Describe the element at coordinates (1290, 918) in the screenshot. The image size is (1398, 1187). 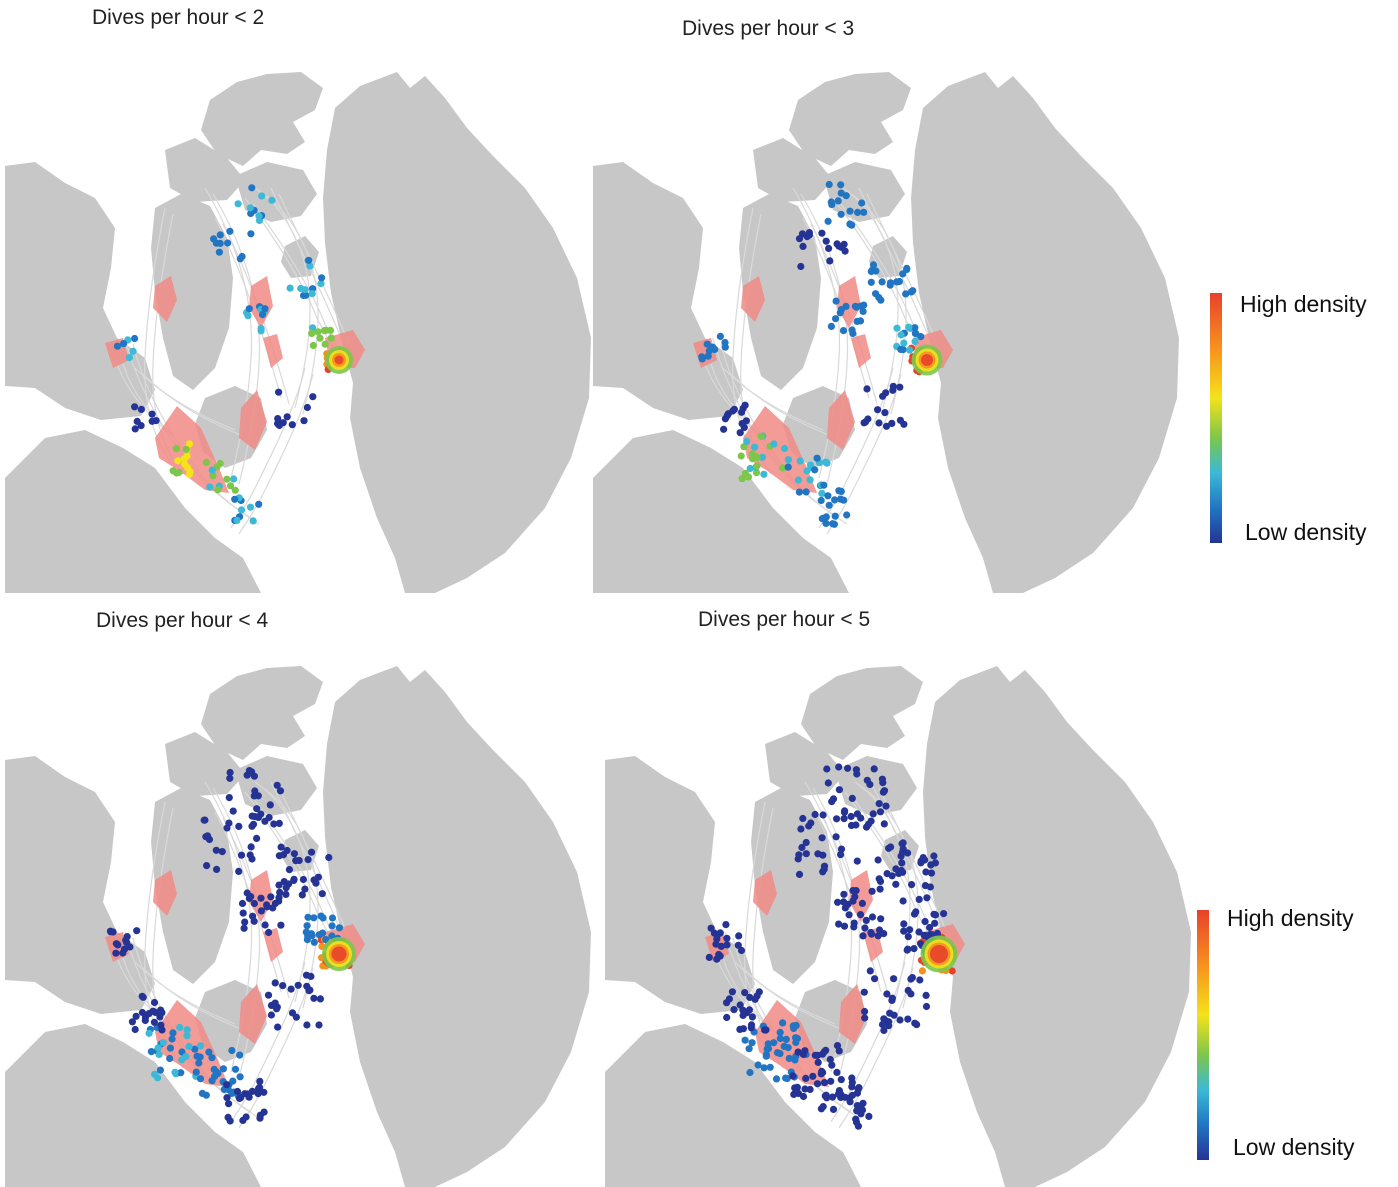
I see `legend-high-label: High density` at that location.